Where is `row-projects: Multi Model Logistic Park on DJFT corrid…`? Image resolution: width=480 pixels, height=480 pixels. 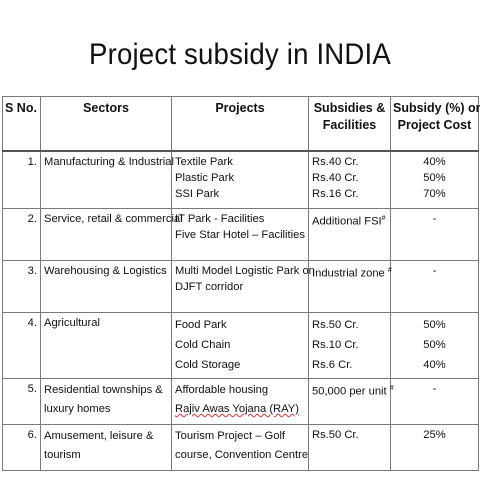
row-projects: Multi Model Logistic Park on DJFT corrid… is located at coordinates (243, 286).